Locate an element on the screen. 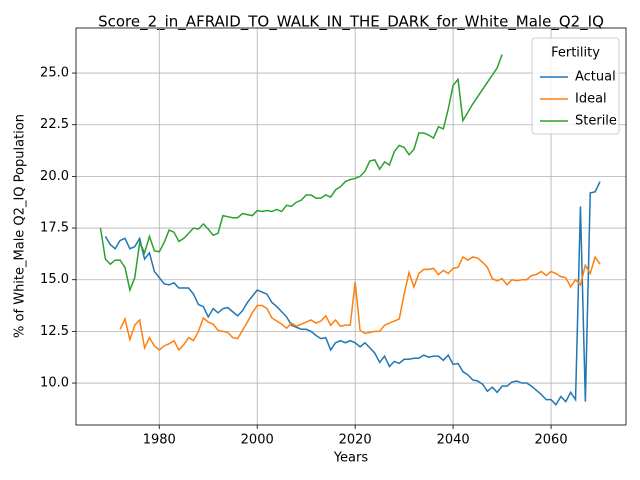  legend-label: Actual is located at coordinates (595, 77).